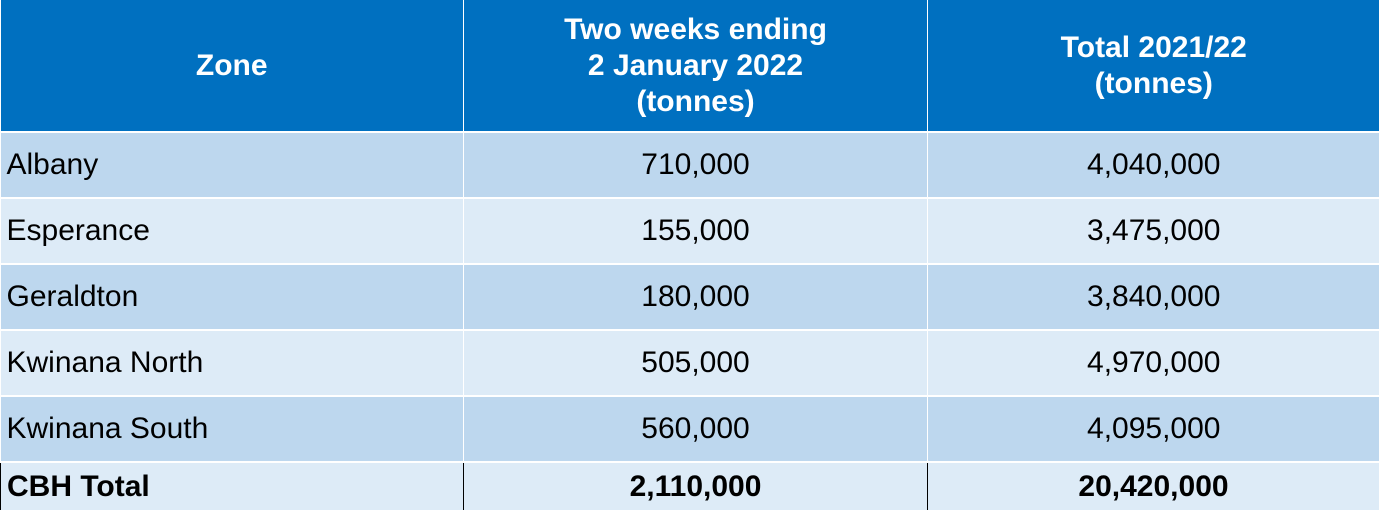 The image size is (1379, 510). I want to click on table-row: Geraldton 180,000 3,840,000, so click(689, 297).